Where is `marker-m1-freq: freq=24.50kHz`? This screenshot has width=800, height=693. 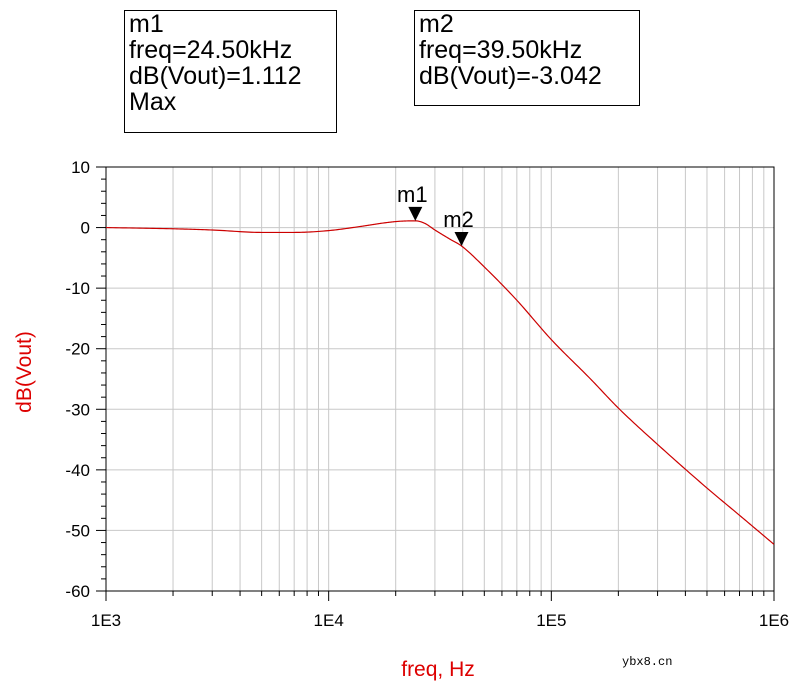 marker-m1-freq: freq=24.50kHz is located at coordinates (211, 50).